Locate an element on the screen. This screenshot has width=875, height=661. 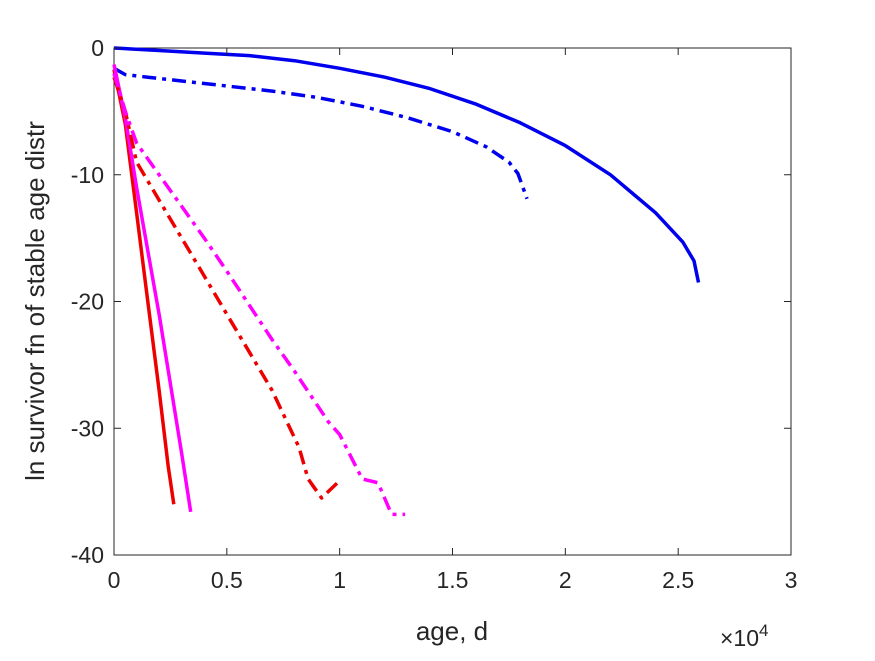
x-tick-label: 1.5 is located at coordinates (453, 580).